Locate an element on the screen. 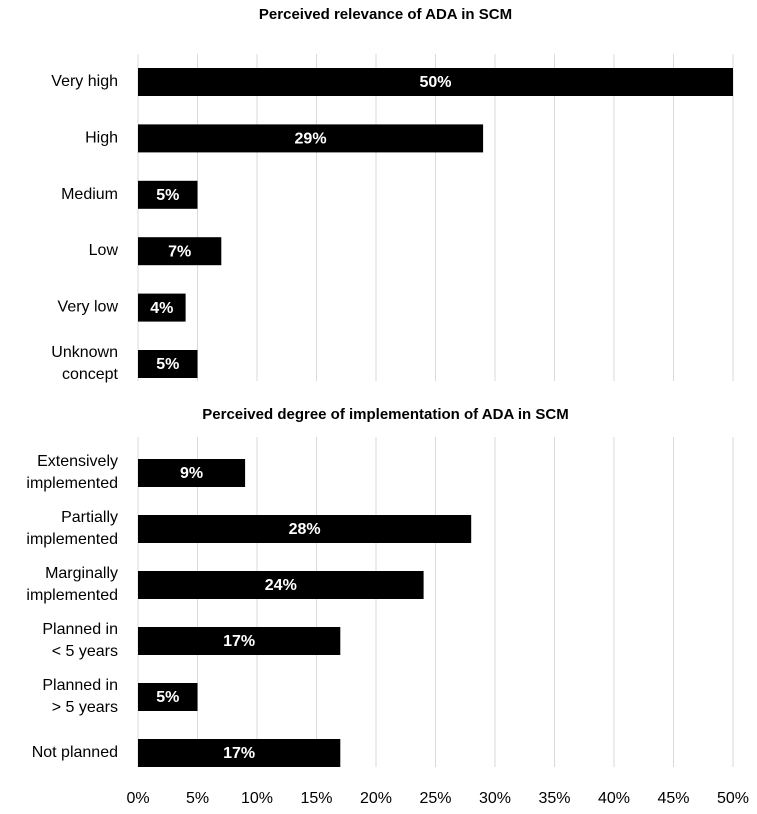 This screenshot has width=757, height=814. data-label-1-0: 50% is located at coordinates (435, 82).